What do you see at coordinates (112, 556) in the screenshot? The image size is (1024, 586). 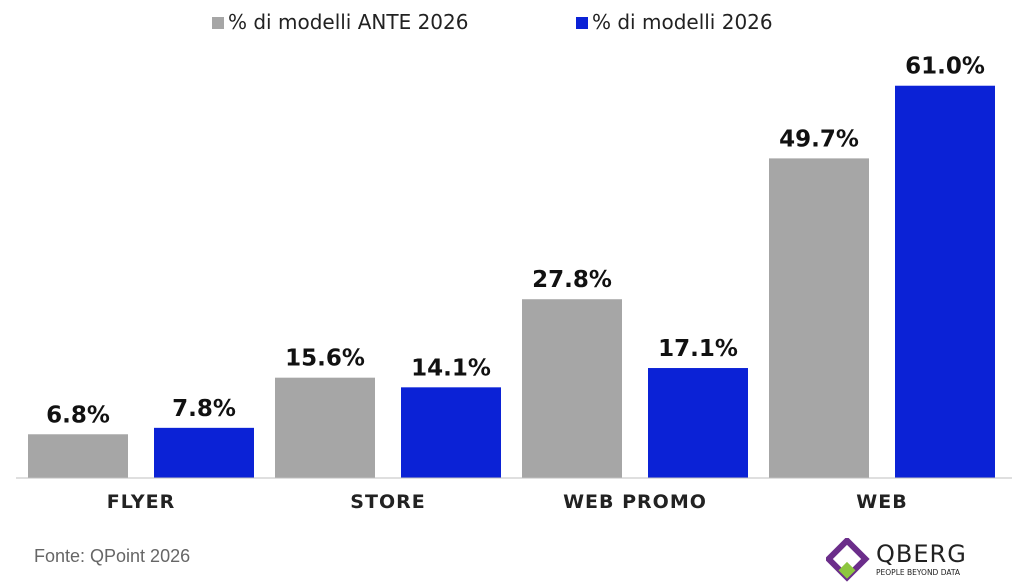 I see `source-note: Fonte: QPoint 2026` at bounding box center [112, 556].